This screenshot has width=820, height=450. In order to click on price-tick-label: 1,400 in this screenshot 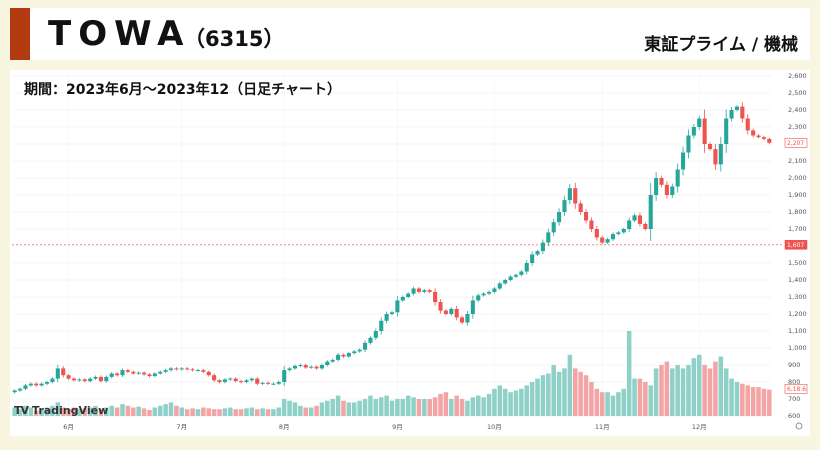, I will do `click(797, 280)`.